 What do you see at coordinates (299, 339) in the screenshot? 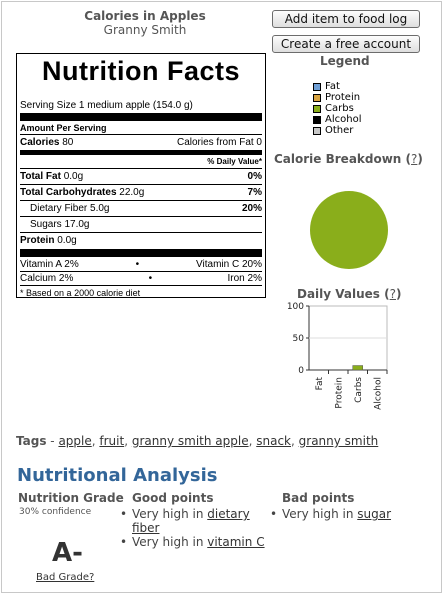
I see `y-tick-label: 50` at bounding box center [299, 339].